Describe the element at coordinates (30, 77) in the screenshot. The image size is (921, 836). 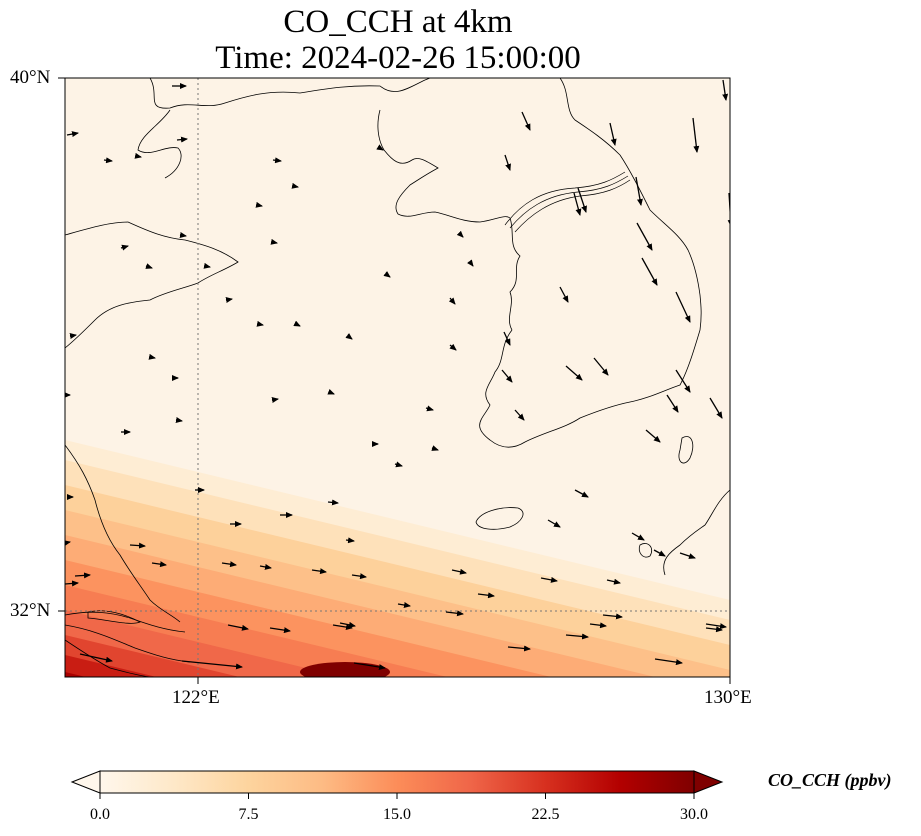
I see `lat-label-40: 40°N` at that location.